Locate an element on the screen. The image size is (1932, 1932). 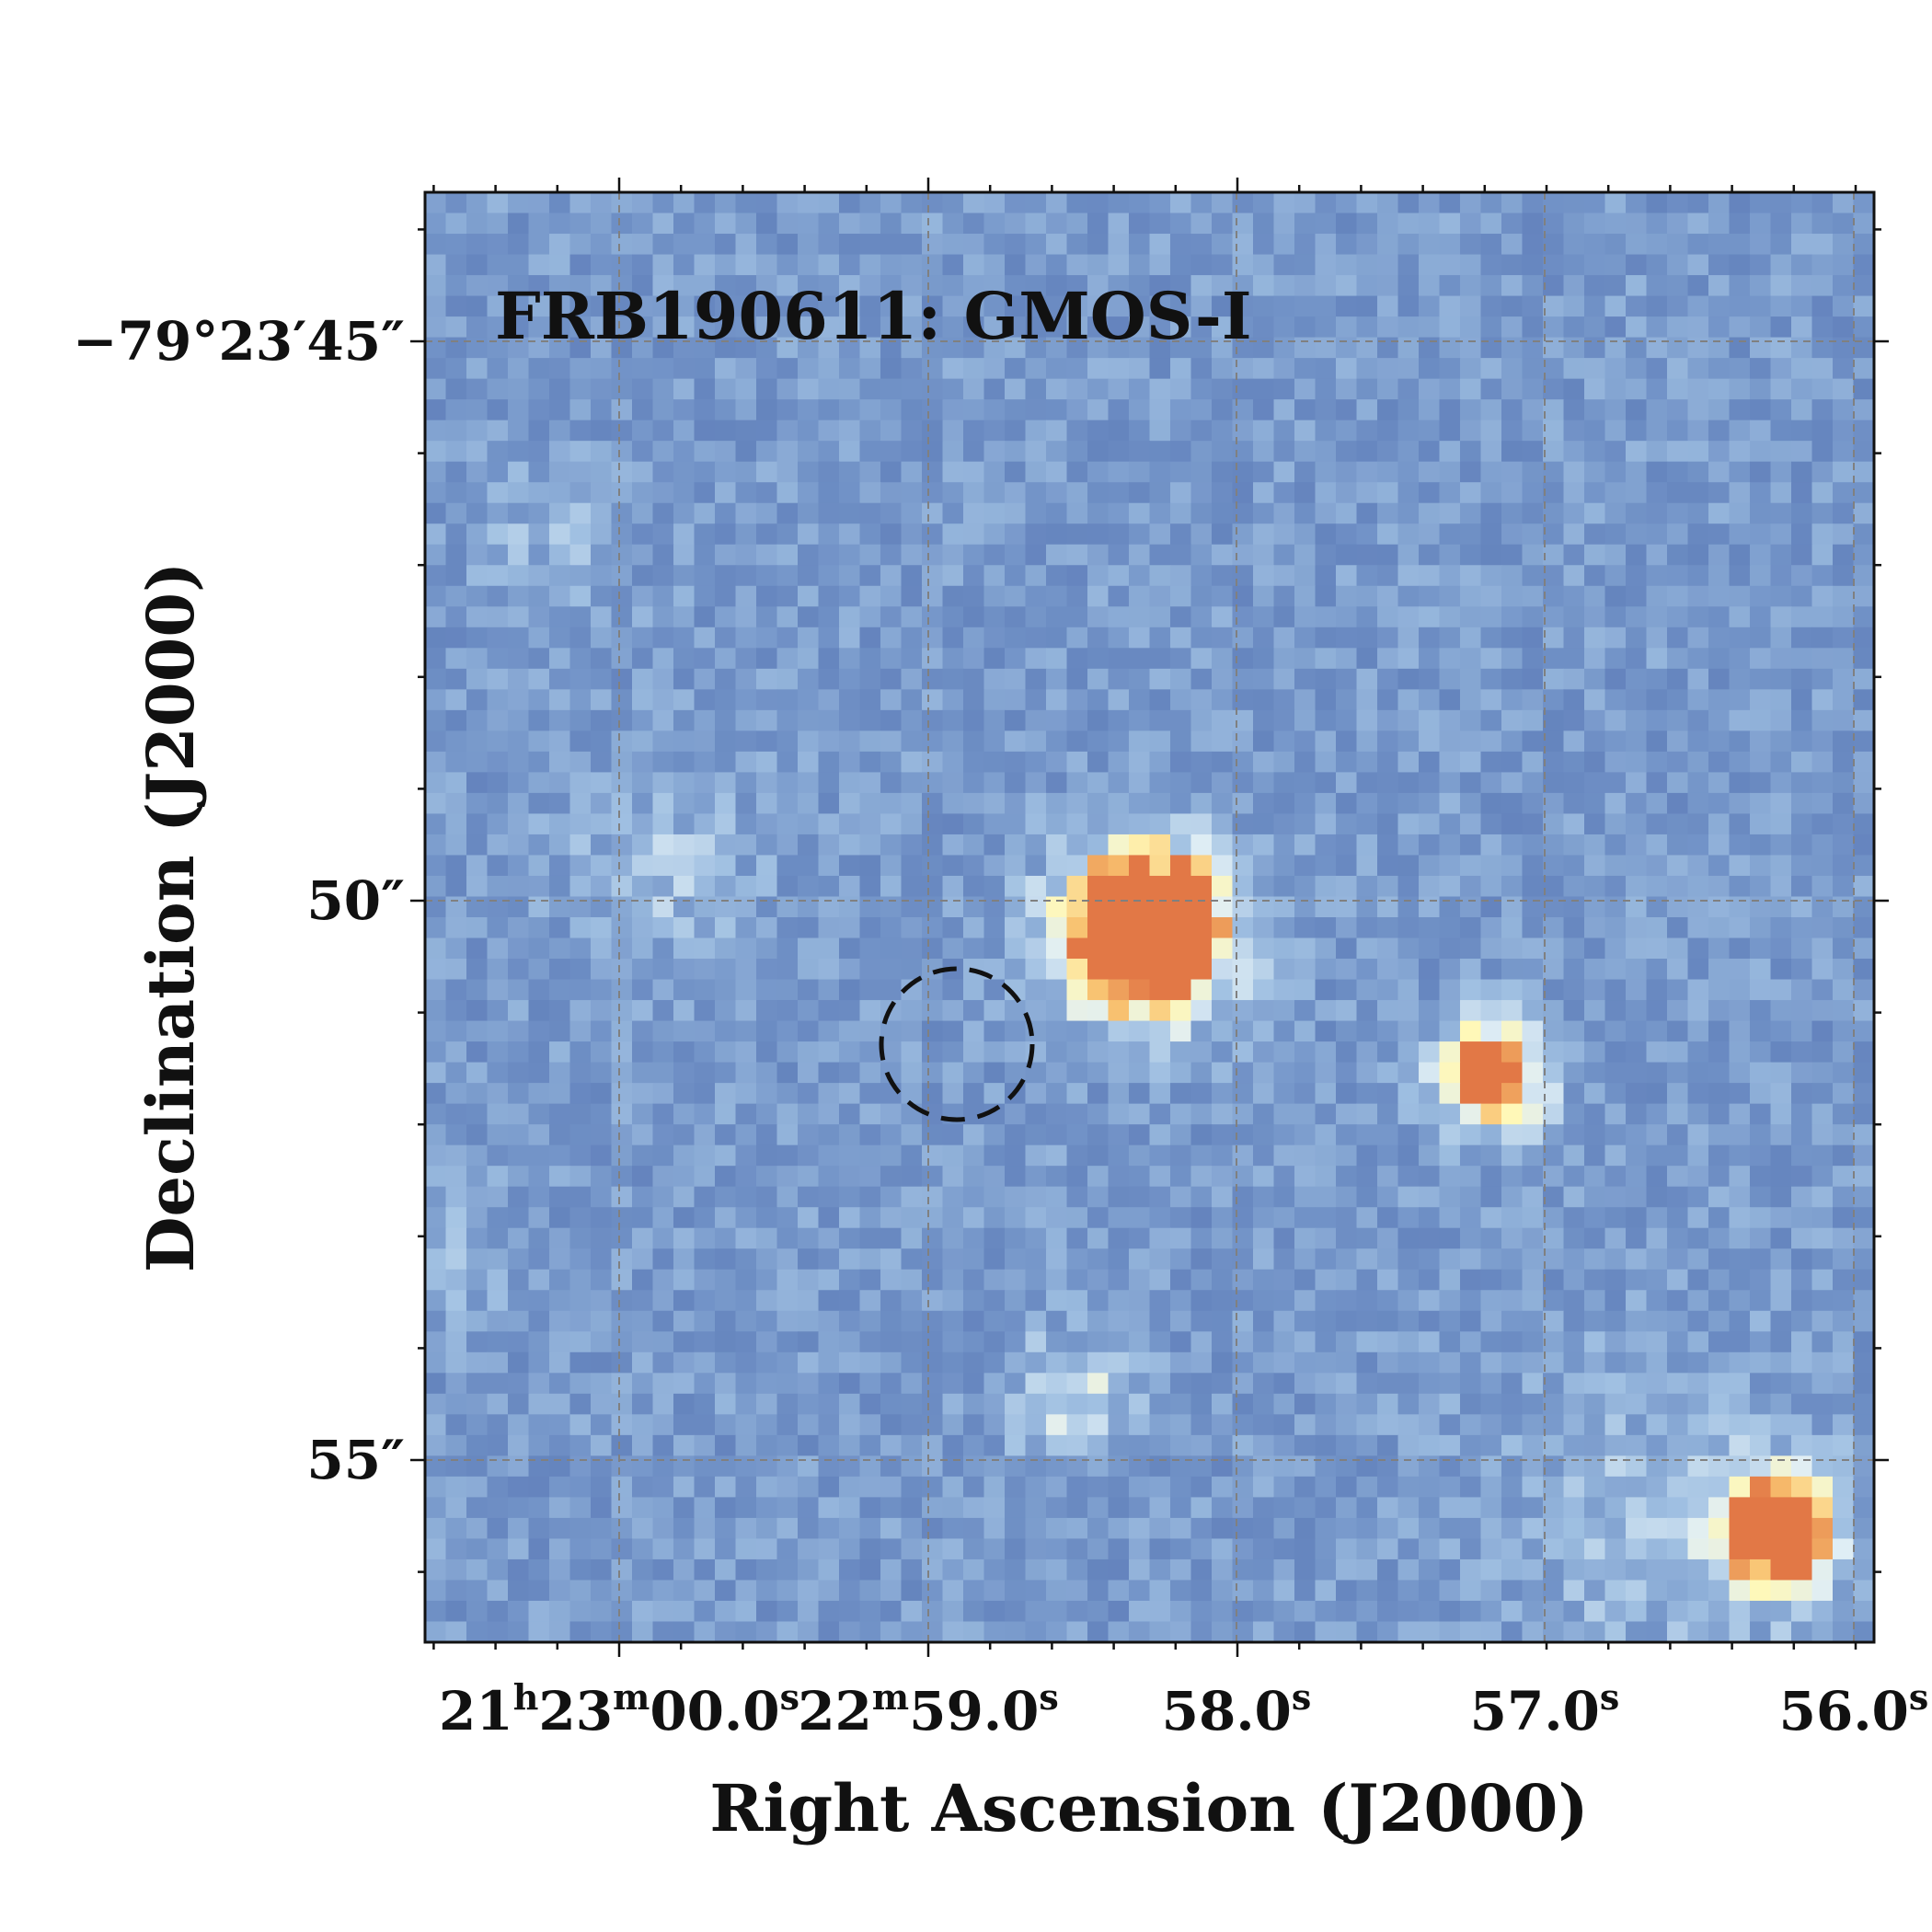
frb-localization-circle is located at coordinates (957, 1044).